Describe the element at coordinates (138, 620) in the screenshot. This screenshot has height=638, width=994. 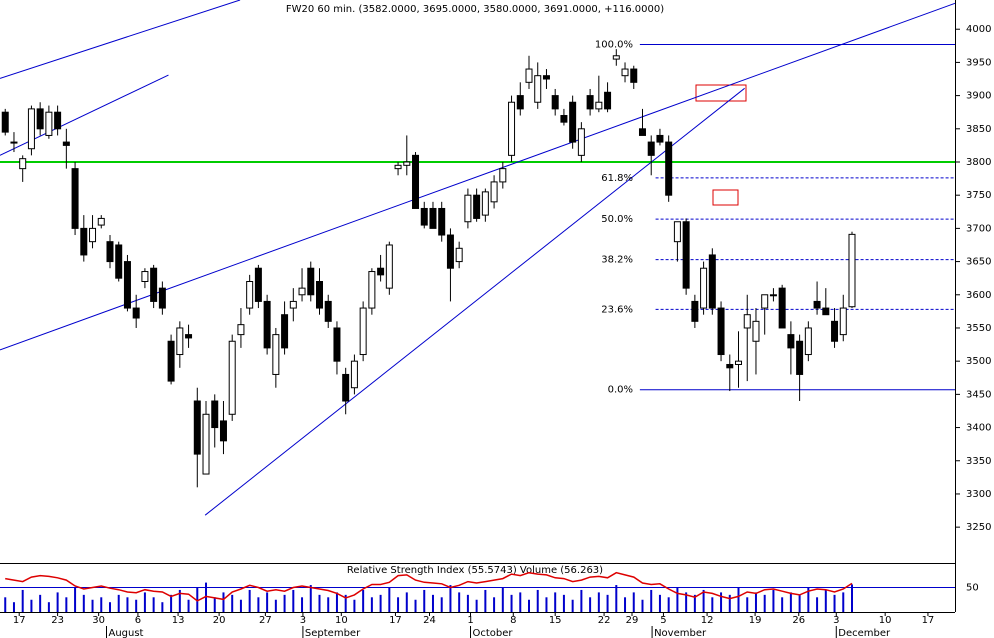
I see `x-tick-label: 6` at that location.